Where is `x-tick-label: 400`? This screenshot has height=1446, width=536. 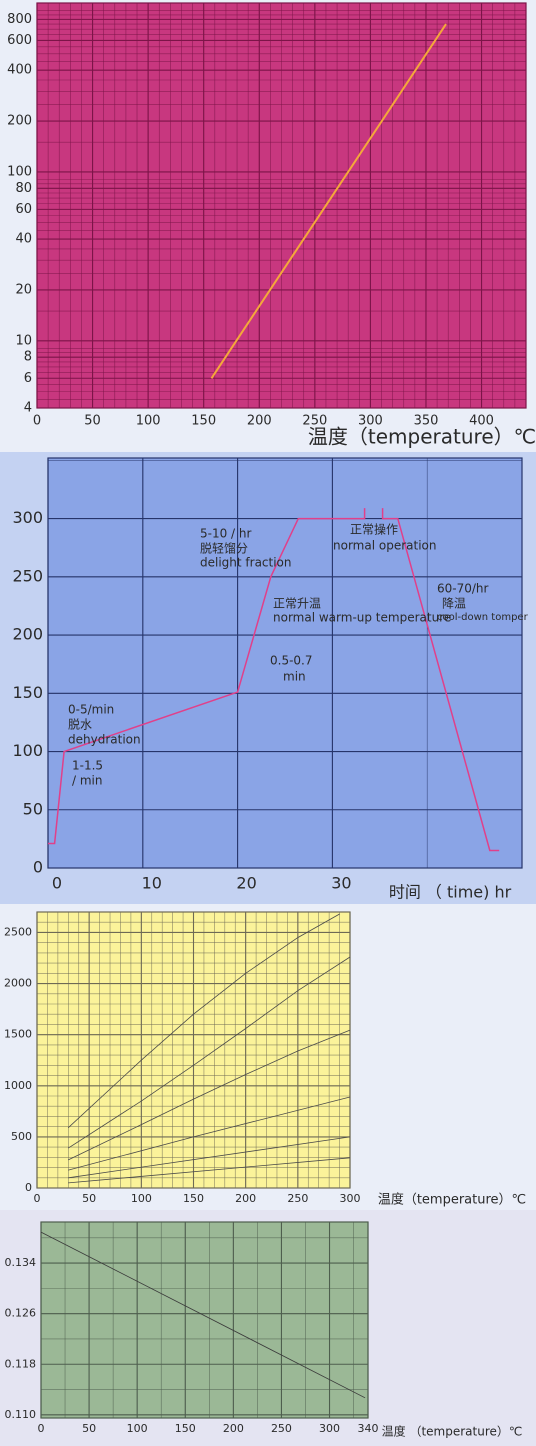 x-tick-label: 400 is located at coordinates (481, 421).